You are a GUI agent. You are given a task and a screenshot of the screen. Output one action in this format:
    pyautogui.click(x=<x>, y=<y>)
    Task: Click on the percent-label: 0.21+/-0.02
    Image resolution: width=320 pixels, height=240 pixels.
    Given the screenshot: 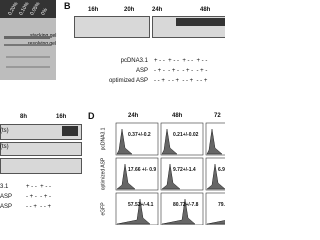 What is the action you would take?
    pyautogui.click(x=186, y=135)
    